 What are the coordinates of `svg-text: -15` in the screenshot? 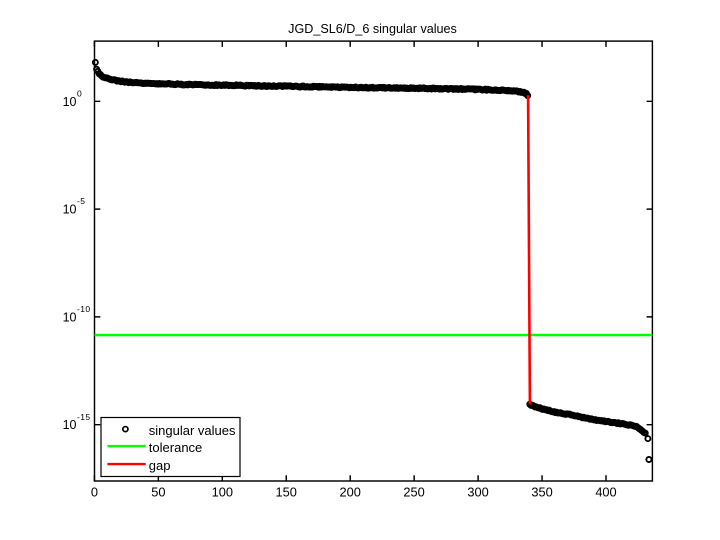 It's located at (84, 417).